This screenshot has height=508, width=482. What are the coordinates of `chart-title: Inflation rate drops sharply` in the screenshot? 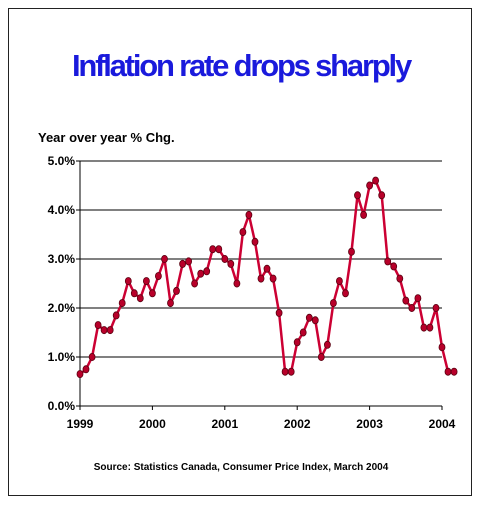 It's located at (241, 65).